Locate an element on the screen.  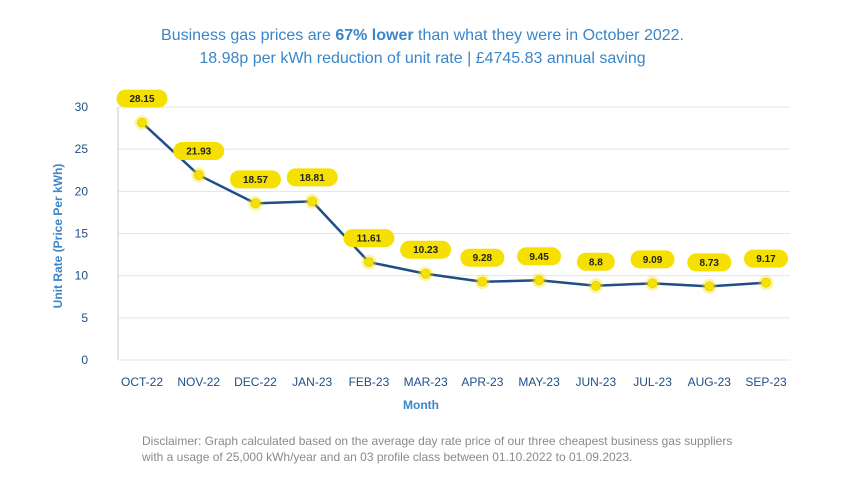
y-tick-label: 15 is located at coordinates (82, 234).